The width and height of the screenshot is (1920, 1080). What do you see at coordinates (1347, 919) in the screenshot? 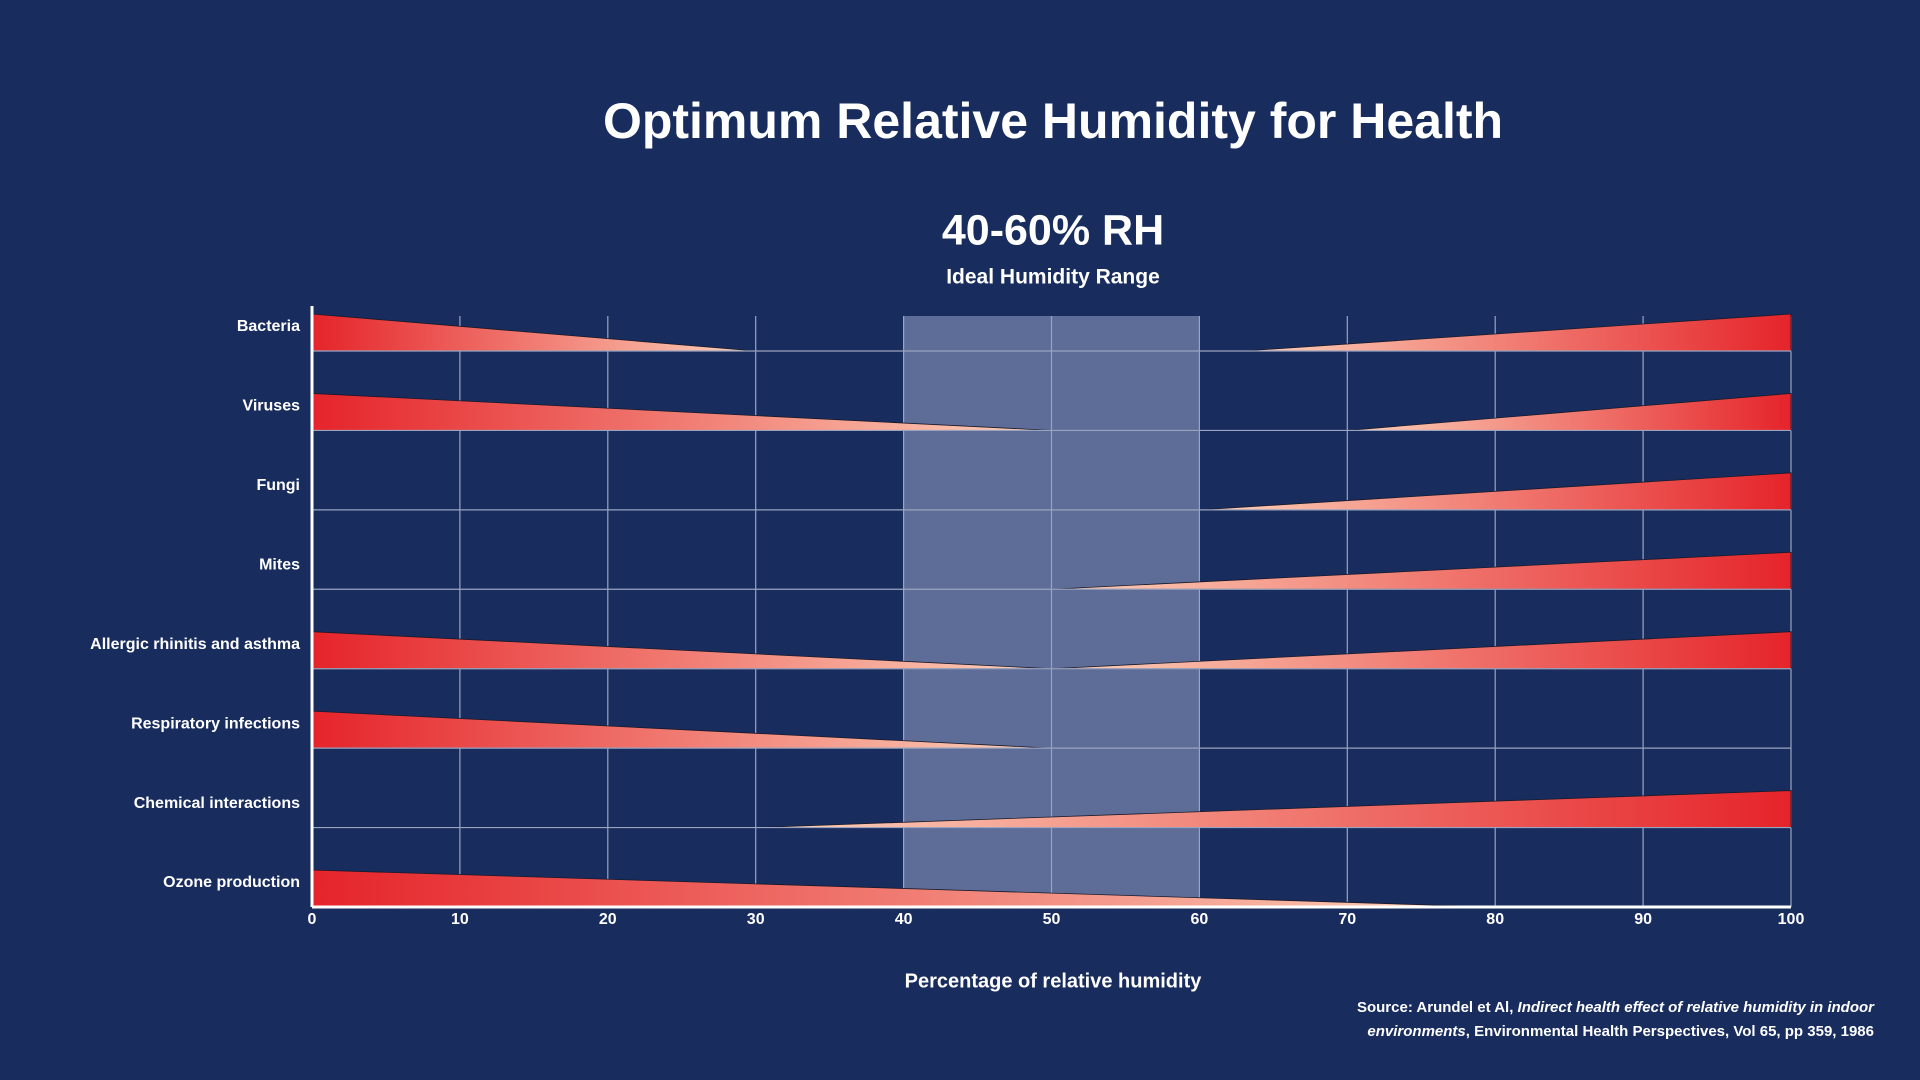
I see `x-tick-label: 70` at bounding box center [1347, 919].